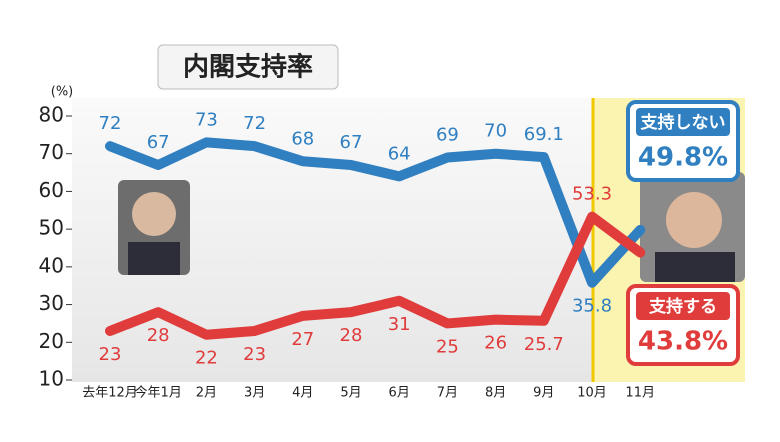  Describe the element at coordinates (51, 190) in the screenshot. I see `y-tick-label: 60` at that location.